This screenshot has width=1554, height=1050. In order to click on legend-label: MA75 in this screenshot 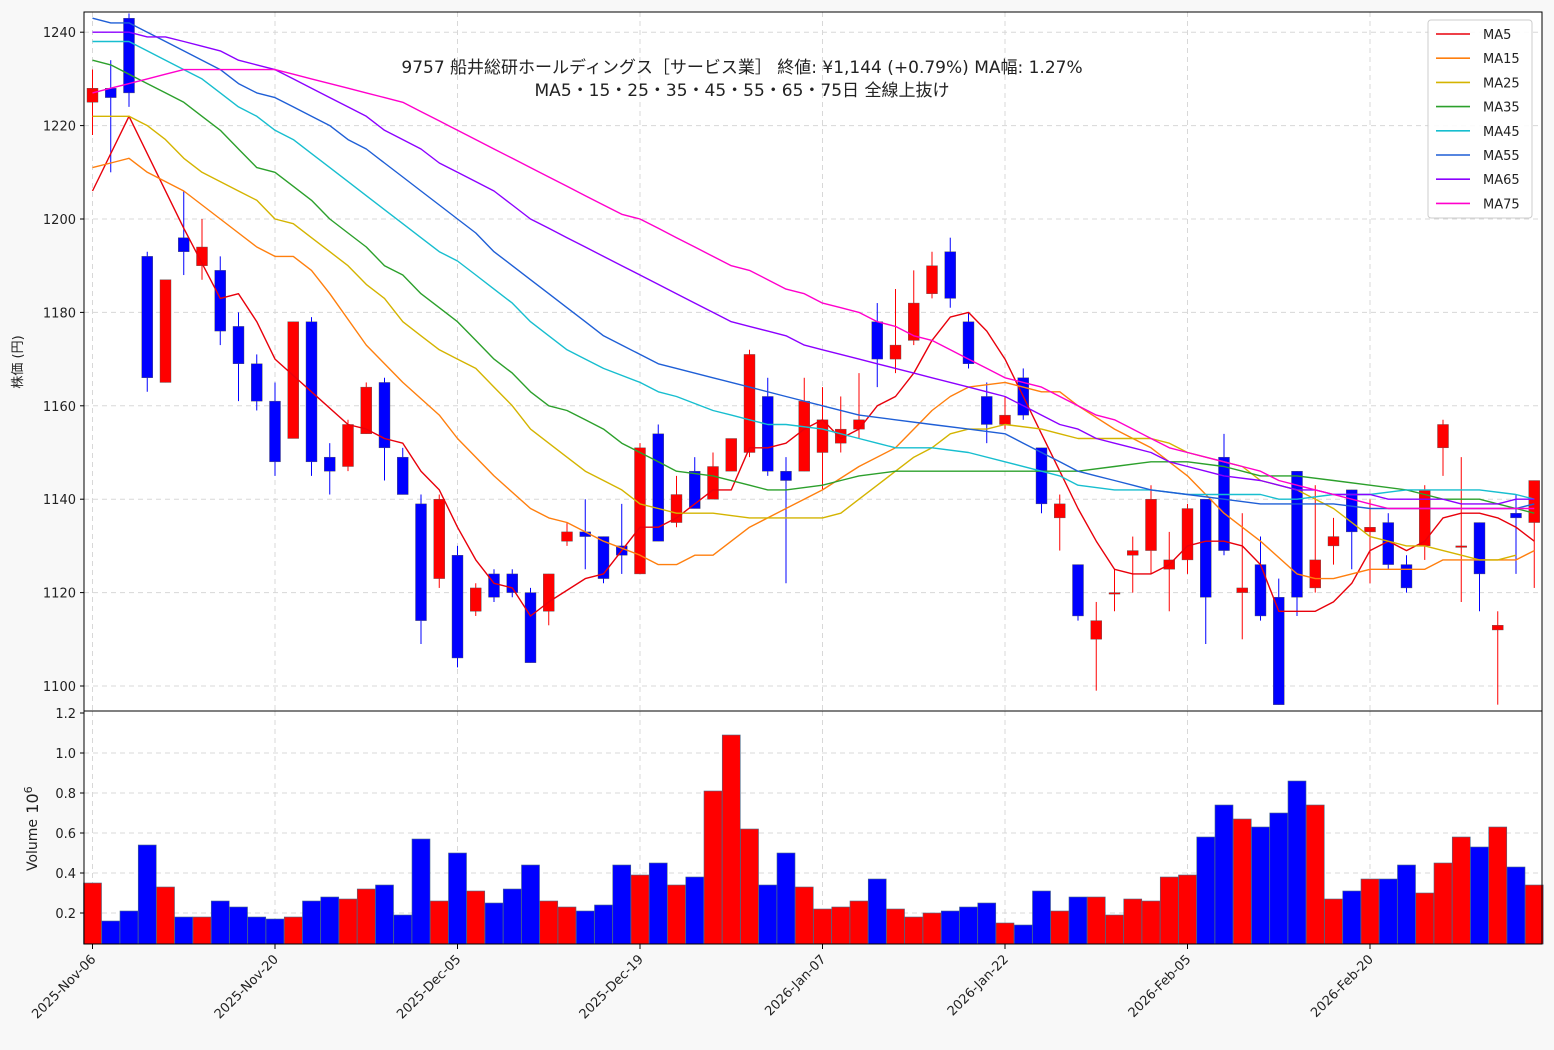, I will do `click(1501, 204)`.